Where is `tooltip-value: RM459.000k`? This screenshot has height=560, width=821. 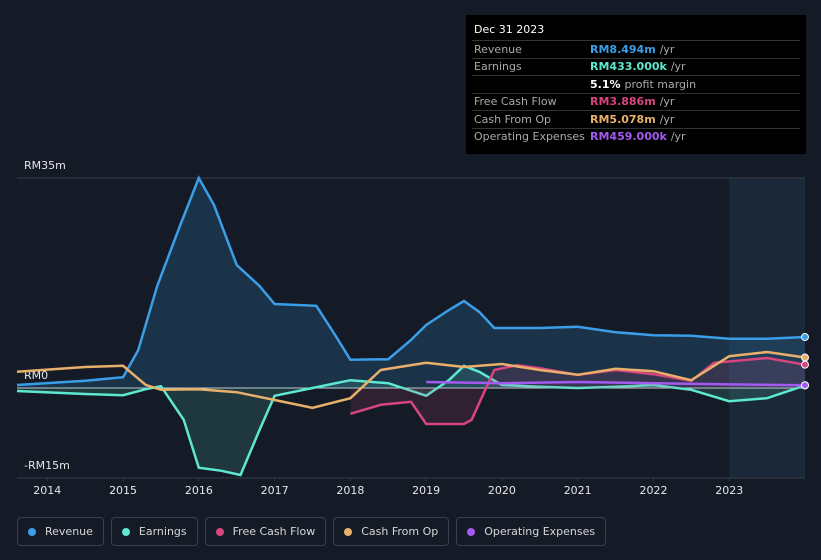 tooltip-value: RM459.000k is located at coordinates (628, 137).